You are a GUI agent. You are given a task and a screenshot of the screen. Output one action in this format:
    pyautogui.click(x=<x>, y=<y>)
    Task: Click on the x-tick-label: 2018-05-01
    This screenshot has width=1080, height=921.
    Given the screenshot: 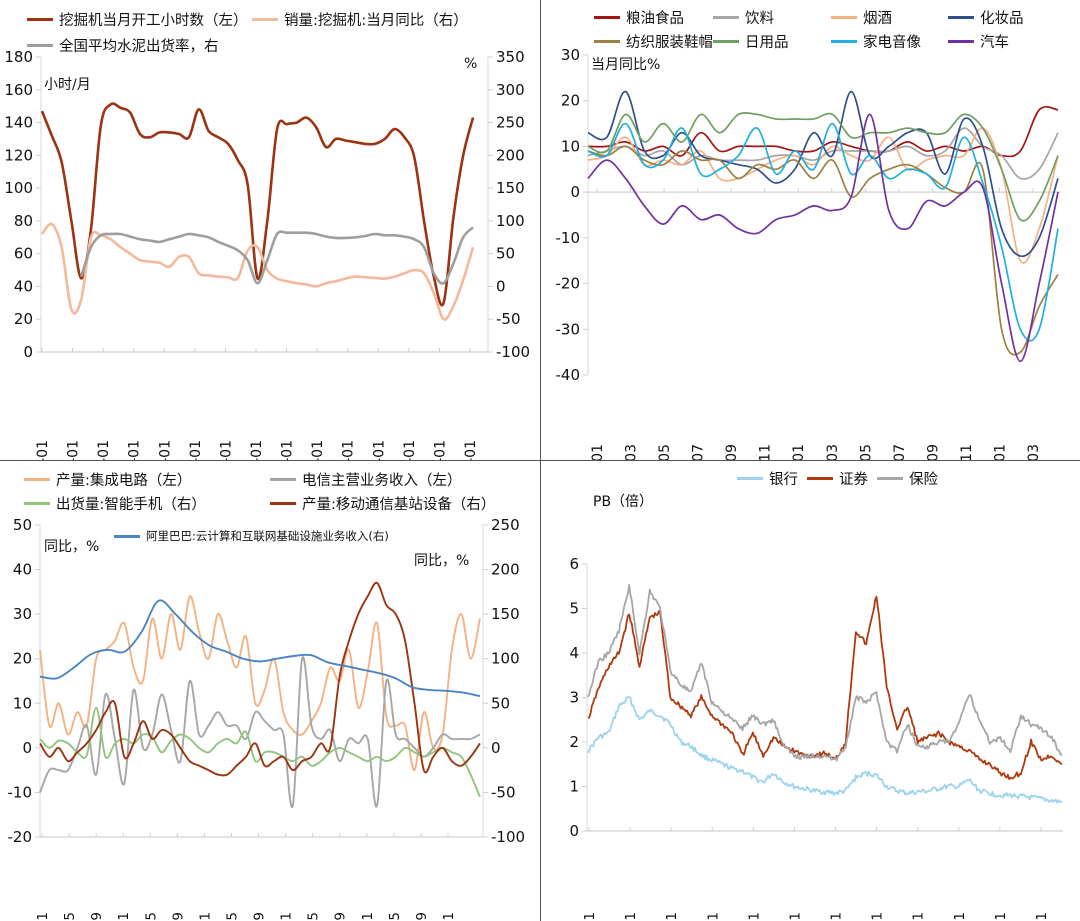 What is the action you would take?
    pyautogui.click(x=104, y=450)
    